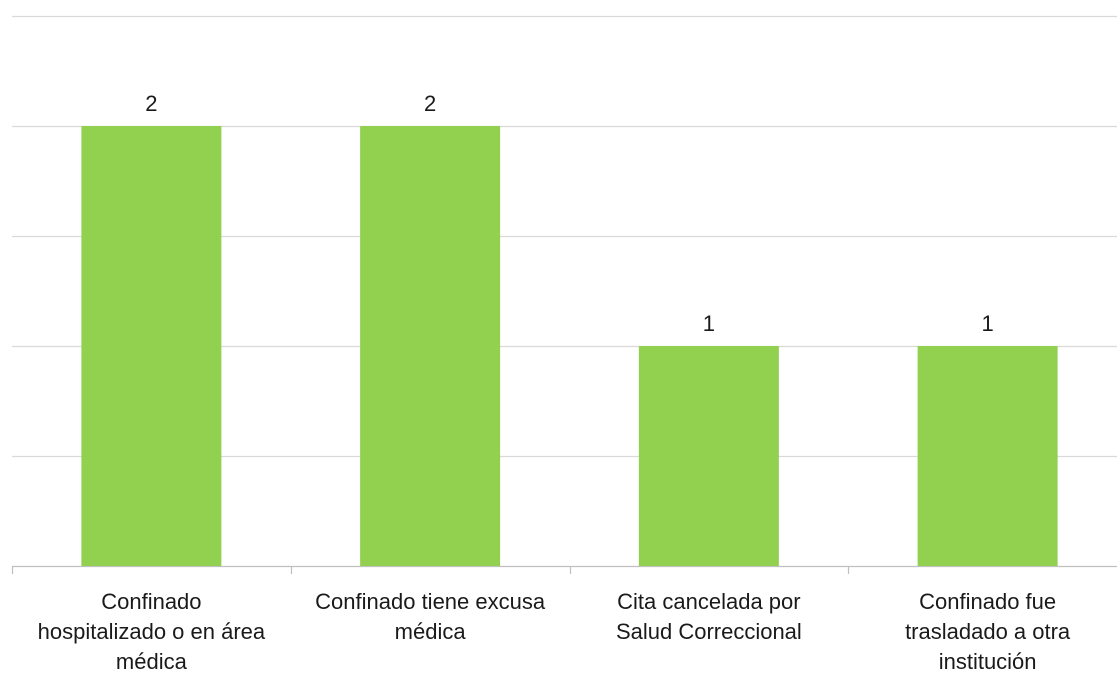  What do you see at coordinates (151, 631) in the screenshot?
I see `x-tick-label: Confinado hospitalizado o en área médica` at bounding box center [151, 631].